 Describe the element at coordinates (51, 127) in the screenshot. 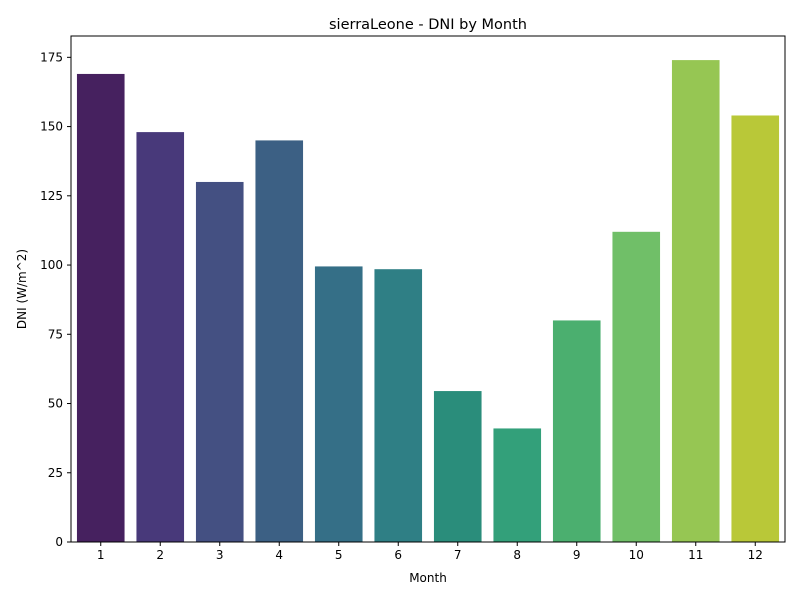

I see `y-tick-label: 150` at that location.